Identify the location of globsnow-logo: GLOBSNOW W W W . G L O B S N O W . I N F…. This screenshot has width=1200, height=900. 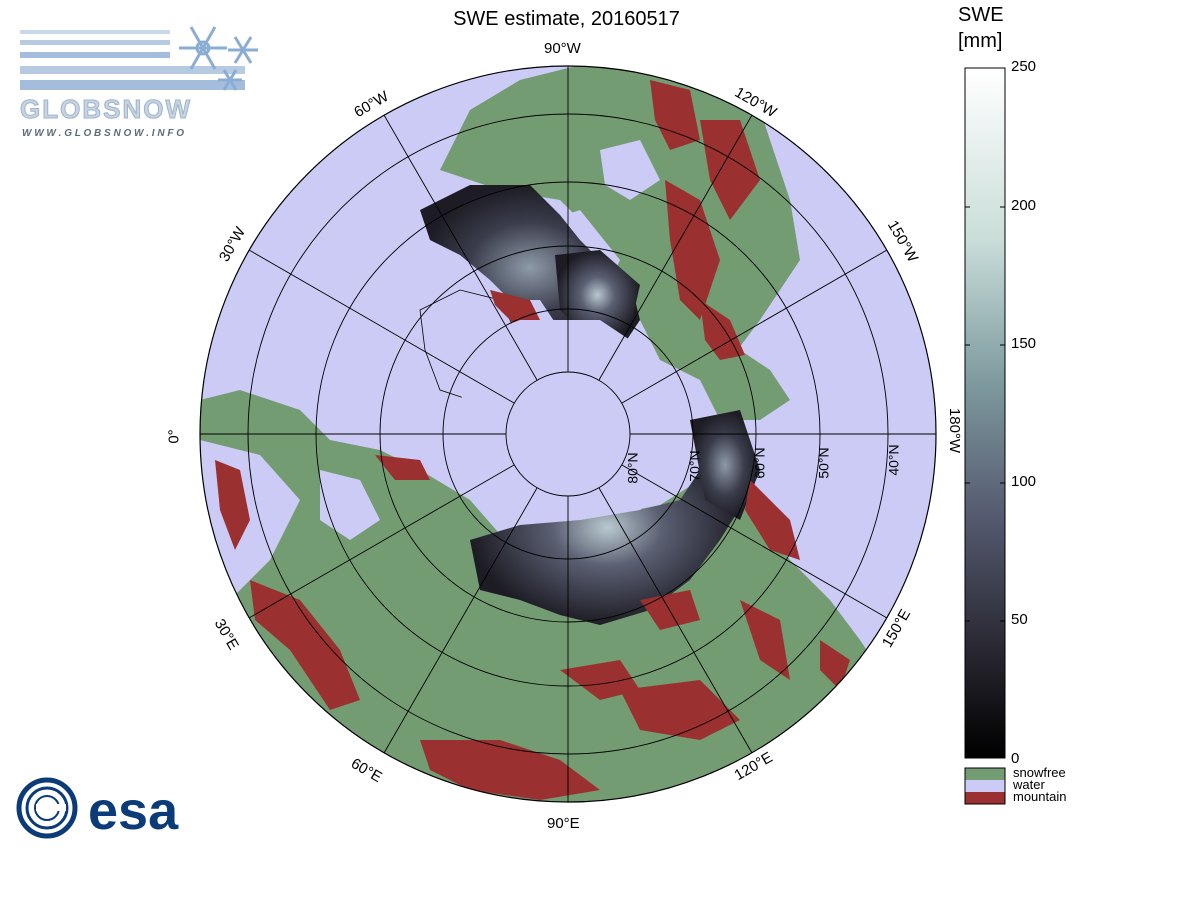
(140, 75).